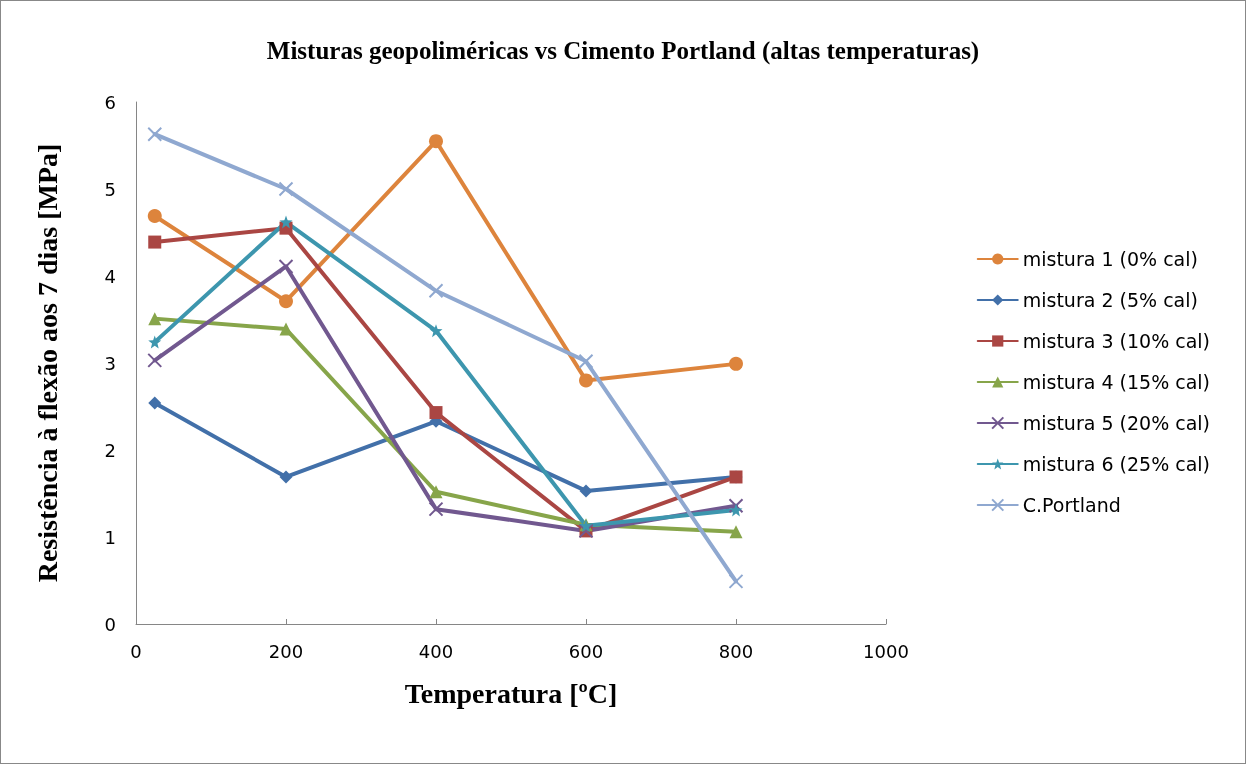 The width and height of the screenshot is (1246, 764). I want to click on x-tick-label: 800, so click(736, 651).